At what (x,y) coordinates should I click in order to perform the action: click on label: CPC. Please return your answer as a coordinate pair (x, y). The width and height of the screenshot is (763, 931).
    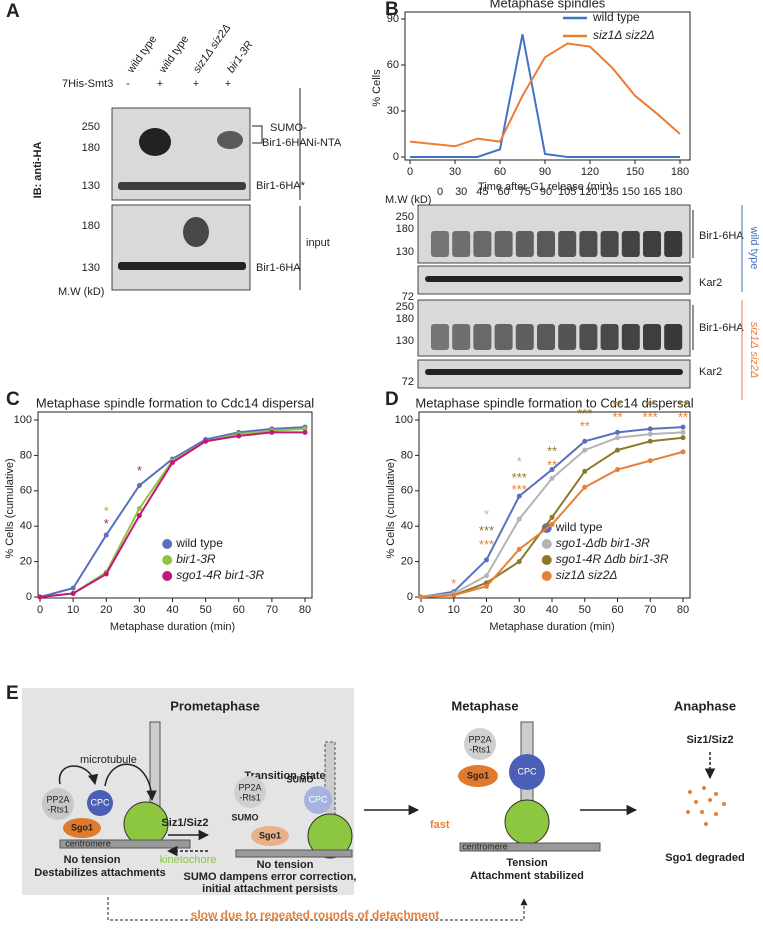
    Looking at the image, I should click on (527, 771).